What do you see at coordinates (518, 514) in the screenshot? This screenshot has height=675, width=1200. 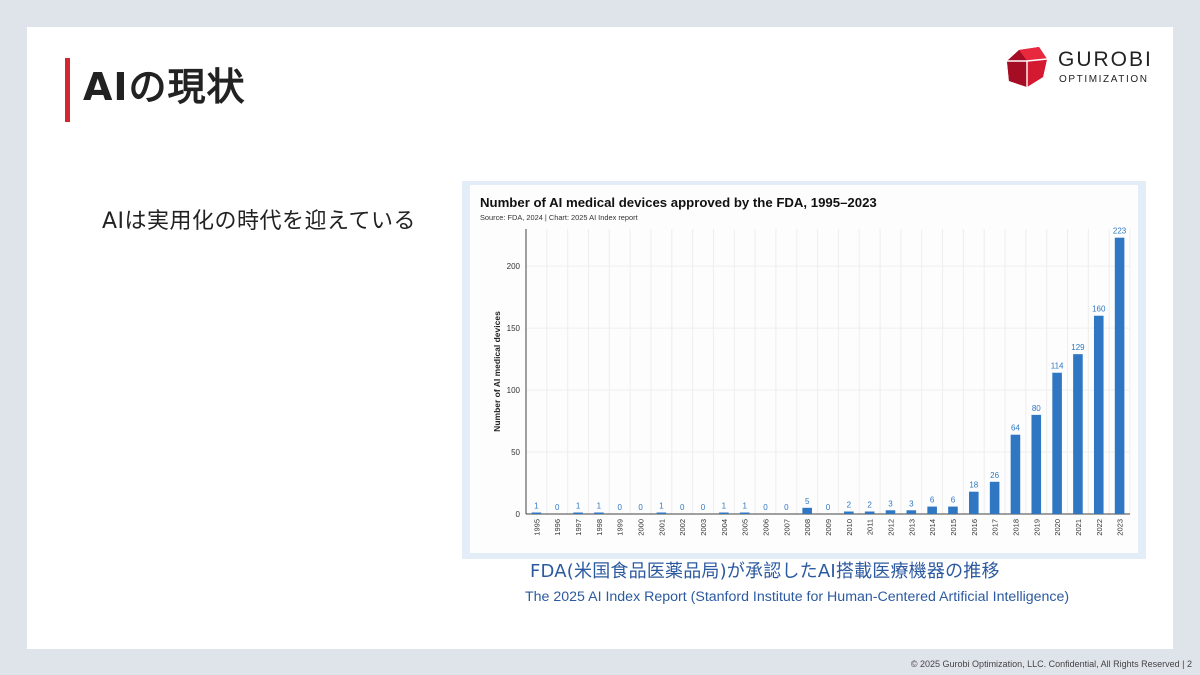 I see `y-tick-label: 0` at bounding box center [518, 514].